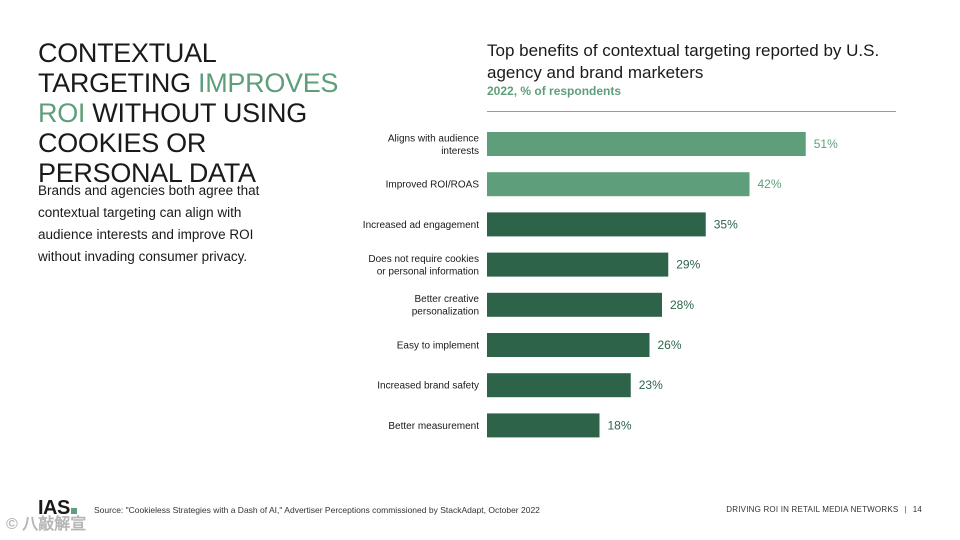 The width and height of the screenshot is (960, 540). Describe the element at coordinates (46, 524) in the screenshot. I see `watermark: © 八敲解宣` at that location.